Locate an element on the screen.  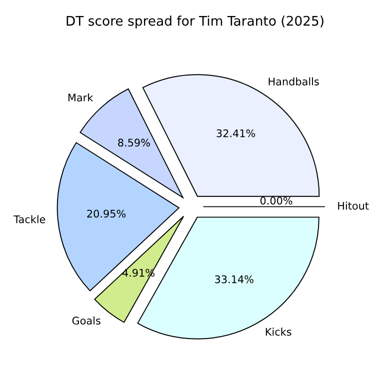
slice-label: Goals is located at coordinates (86, 320).